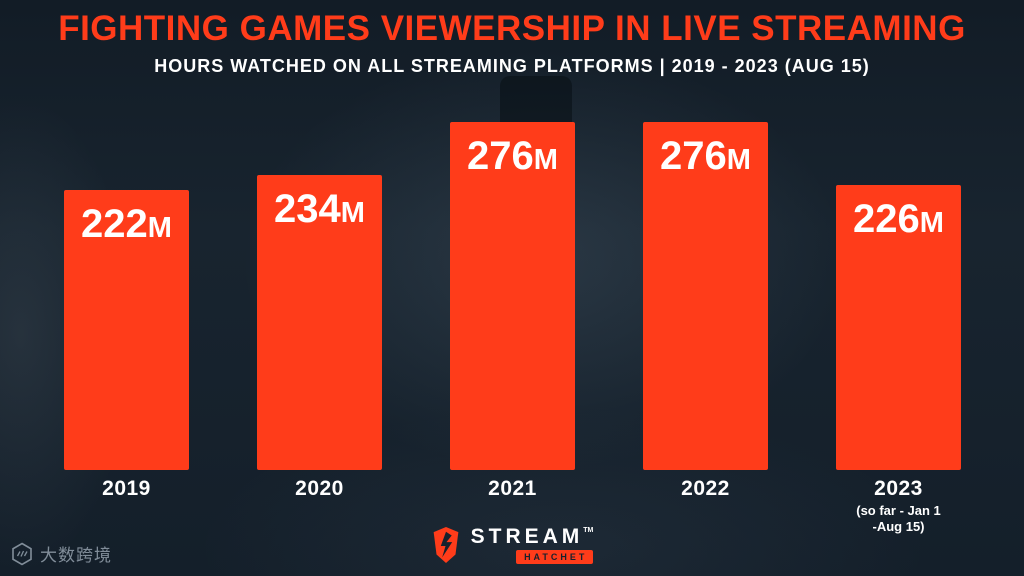 This screenshot has height=576, width=1024. Describe the element at coordinates (126, 488) in the screenshot. I see `x-label-2019: 2019` at that location.